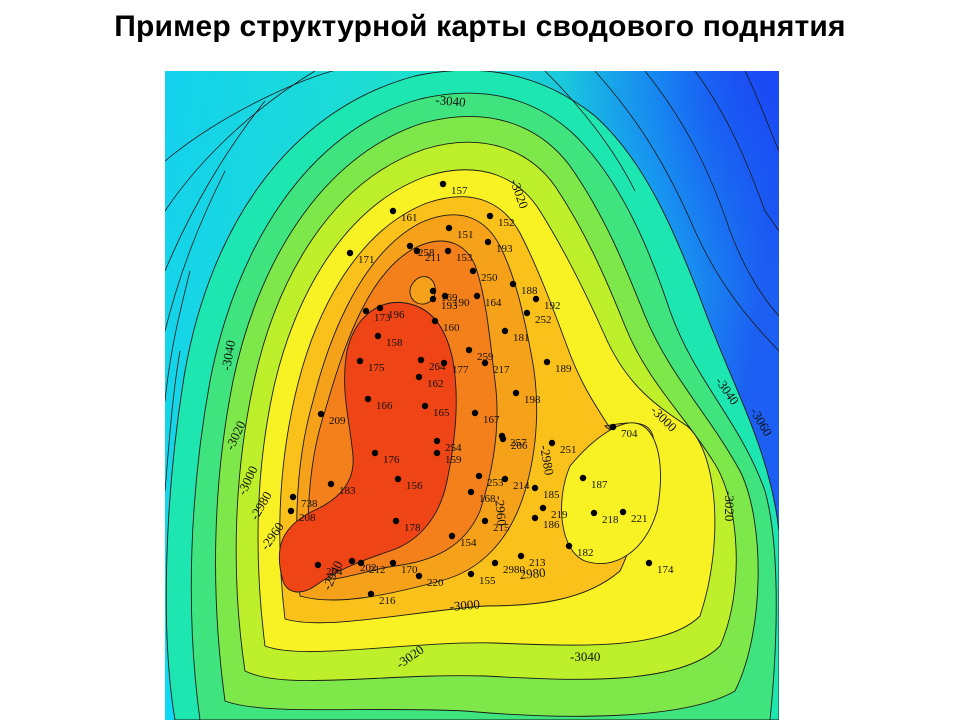 The image size is (960, 720). I want to click on well: 185, so click(545, 492).